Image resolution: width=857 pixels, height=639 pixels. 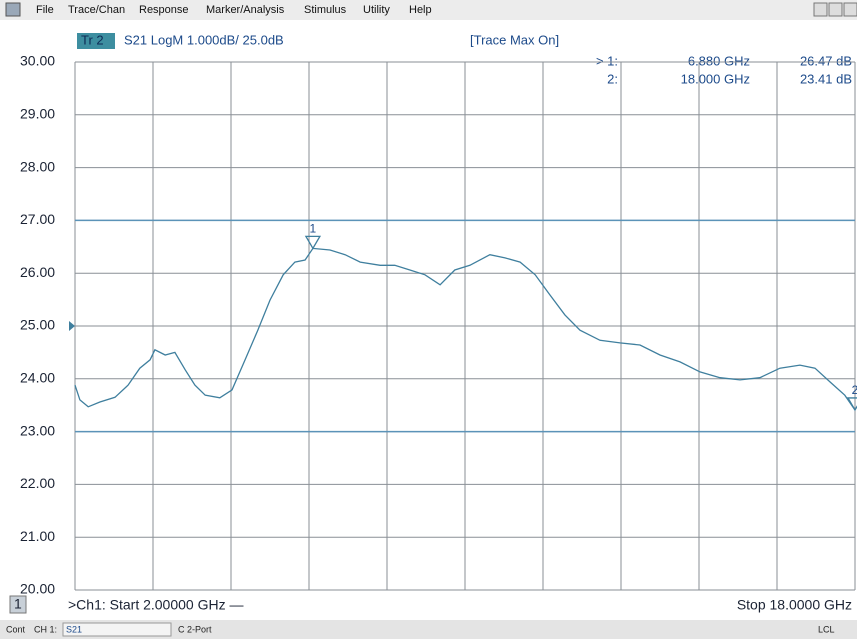 What do you see at coordinates (826, 78) in the screenshot?
I see `marker-value: 23.41 dB` at bounding box center [826, 78].